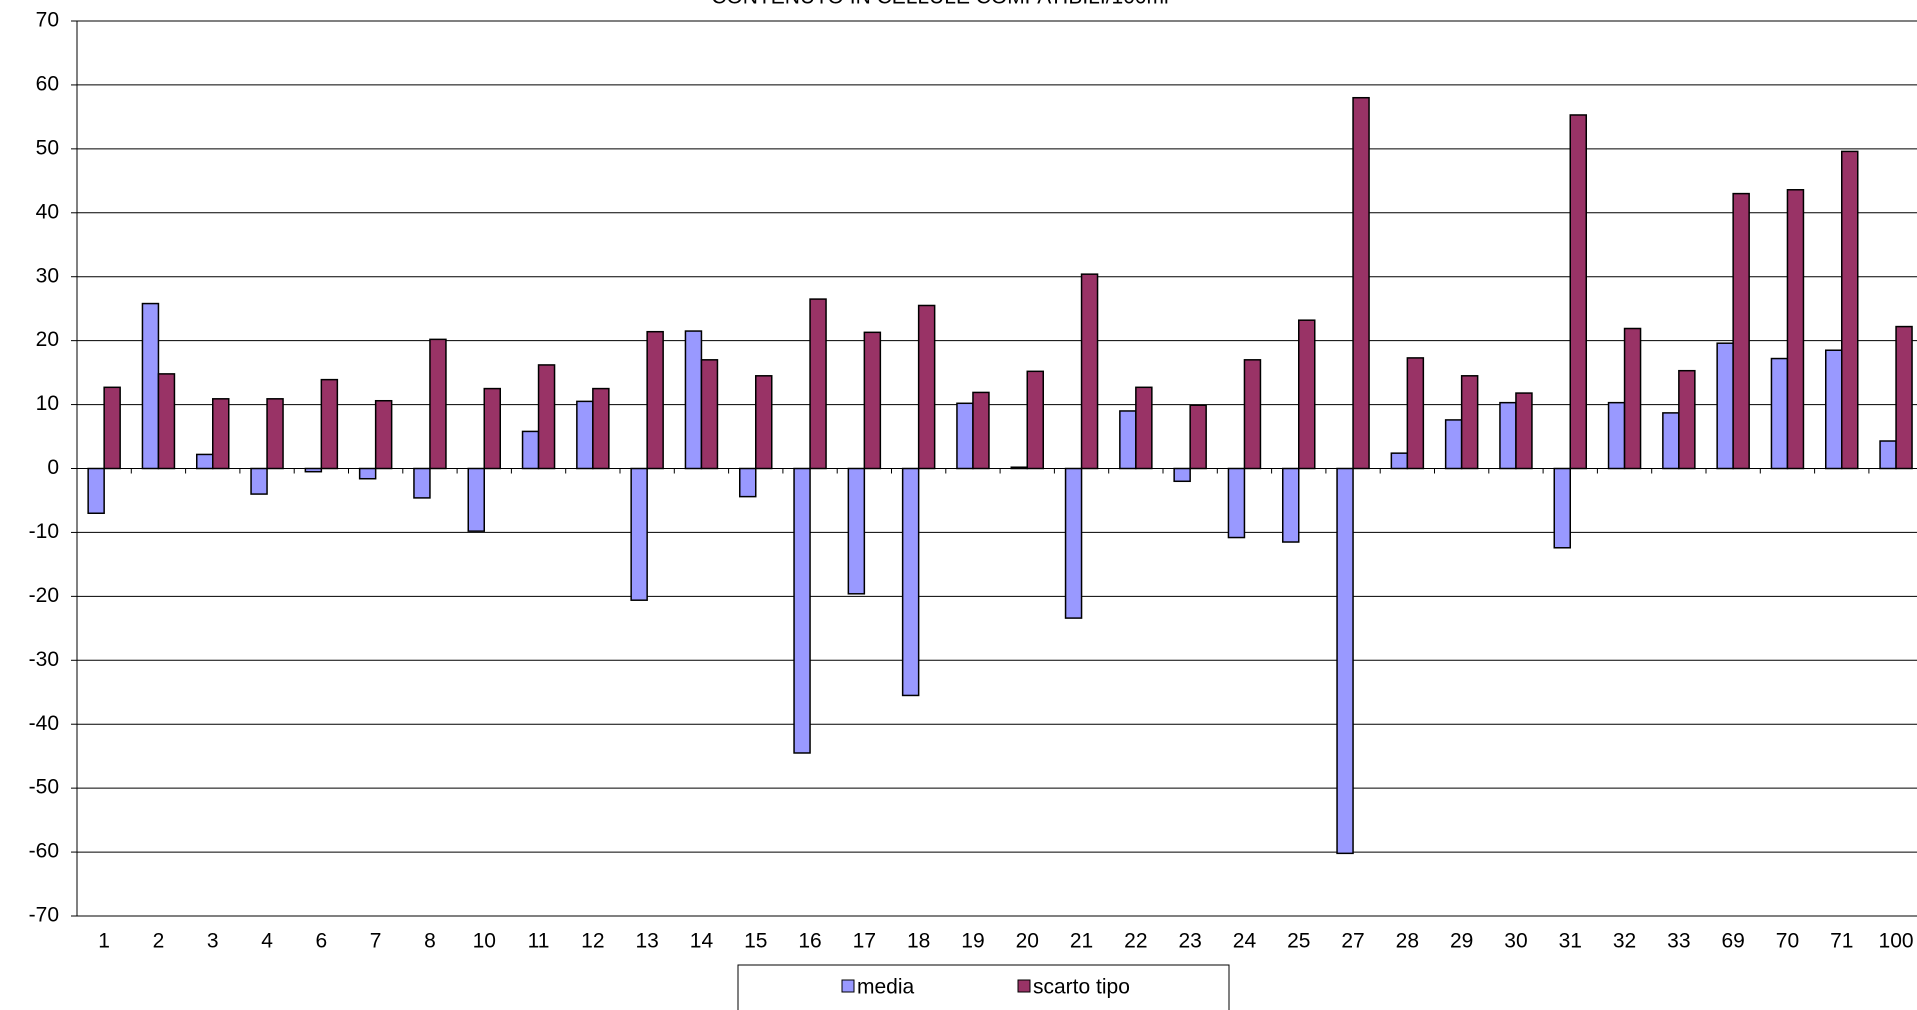  I want to click on x-tick-label: 27, so click(1352, 941).